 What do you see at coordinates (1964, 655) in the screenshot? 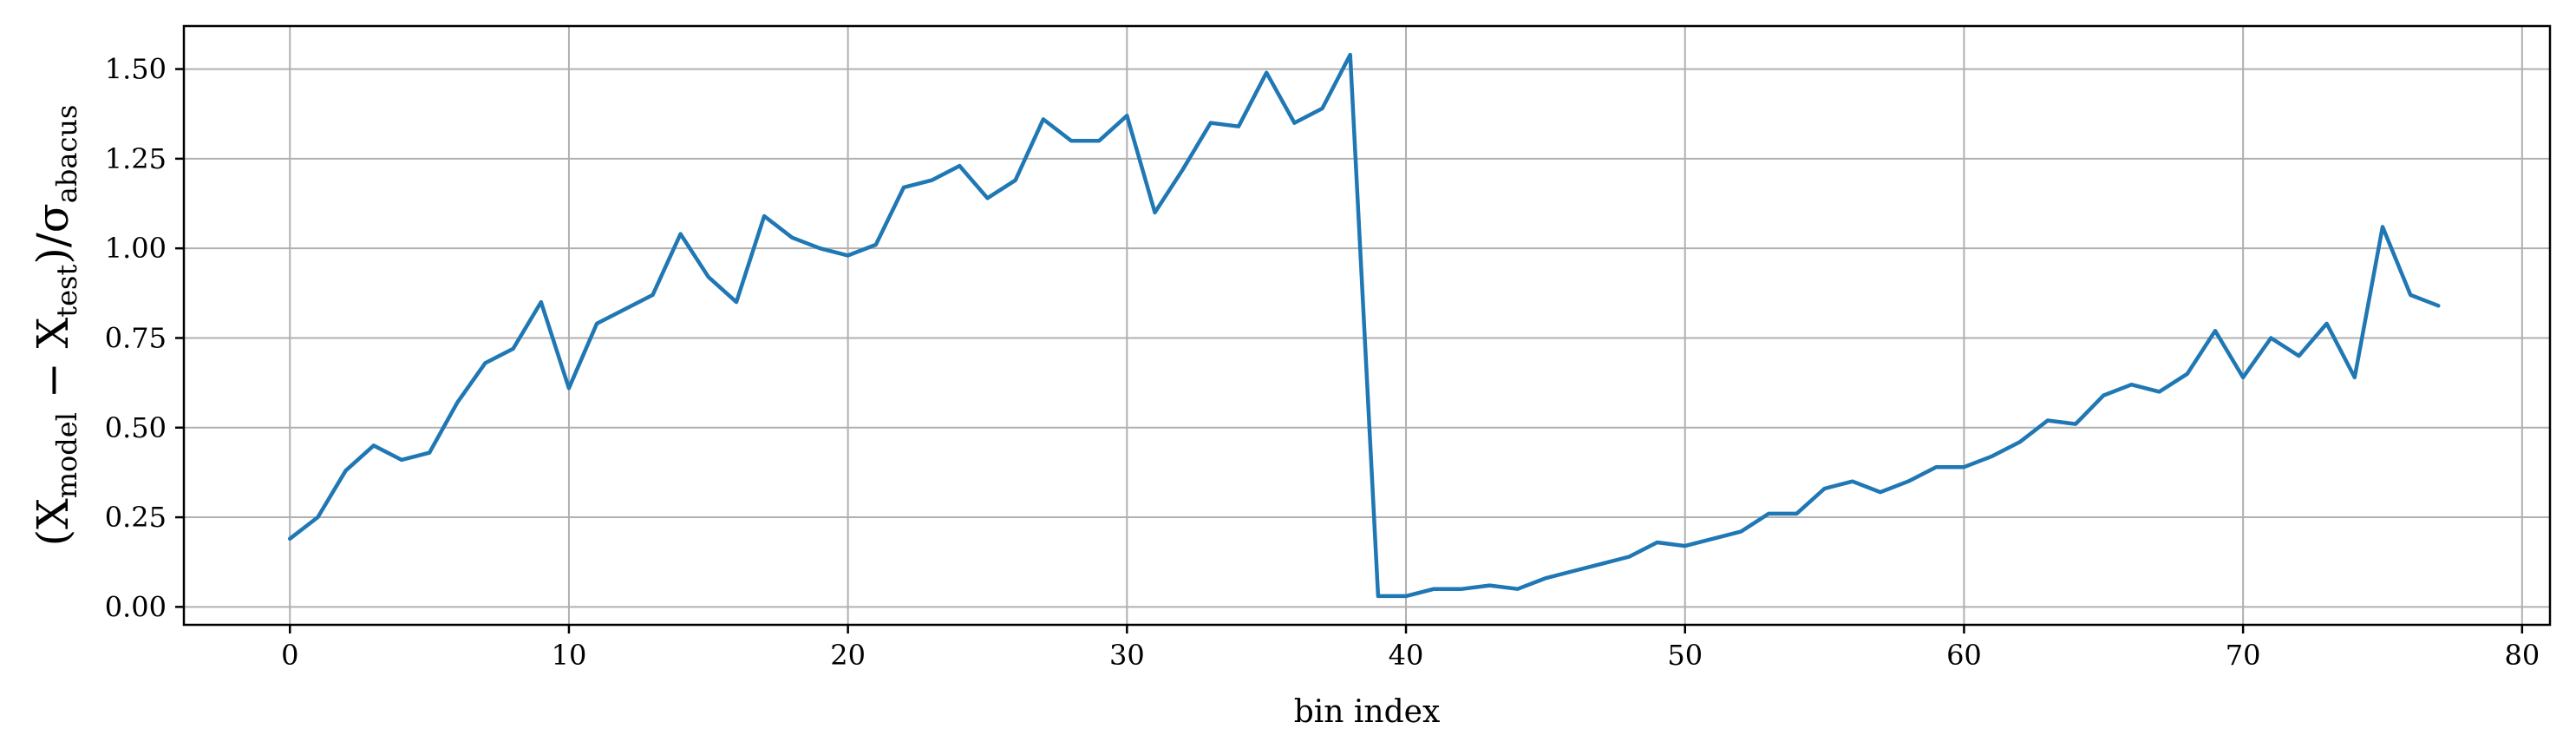
I see `x-tick-label: 60` at bounding box center [1964, 655].